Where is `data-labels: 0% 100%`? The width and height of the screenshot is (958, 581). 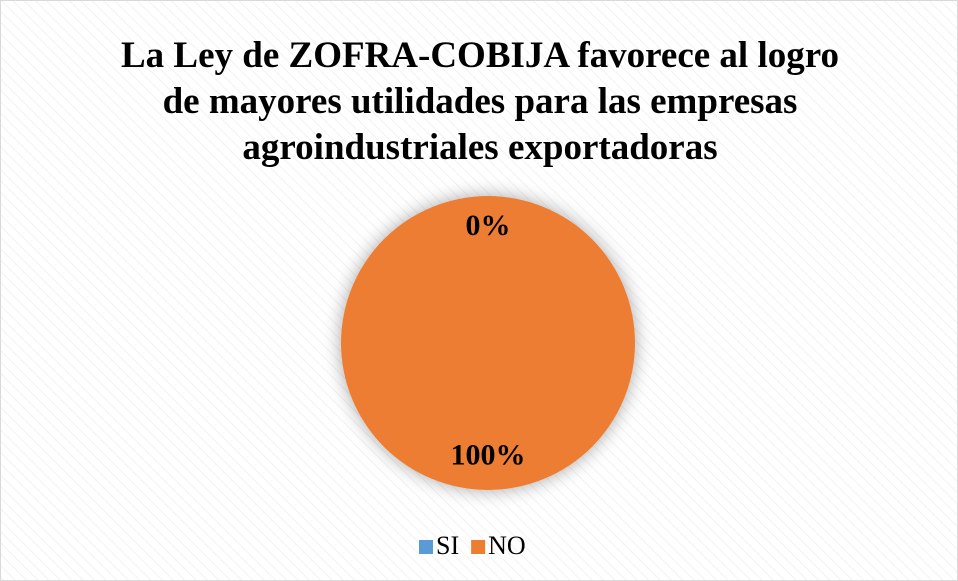 data-labels: 0% 100% is located at coordinates (488, 340).